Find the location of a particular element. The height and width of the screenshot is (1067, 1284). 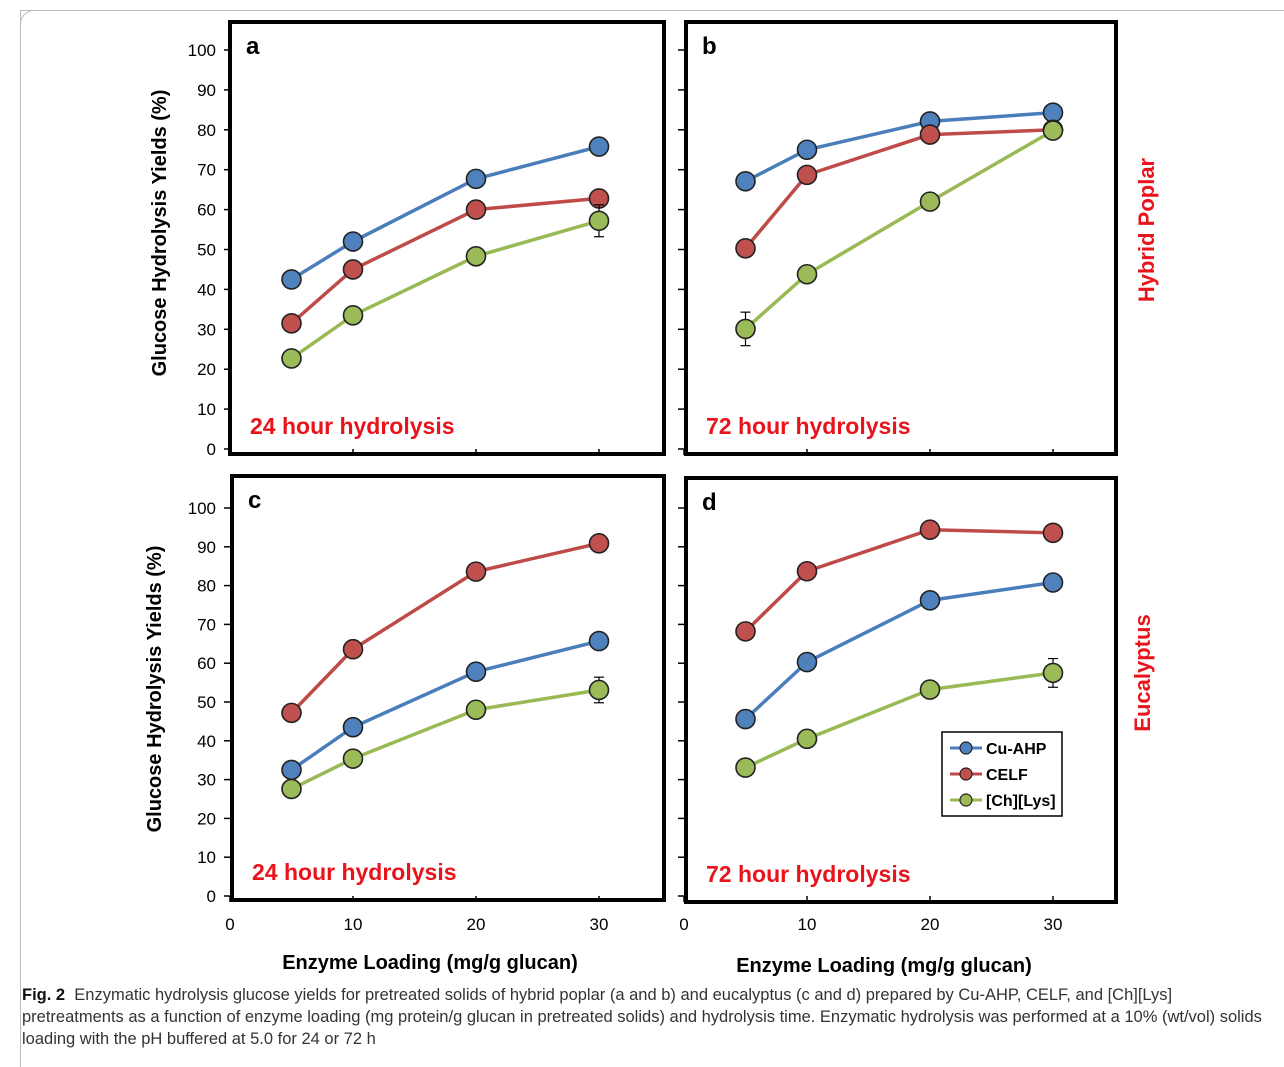

x-tick-label-d-0: 0 is located at coordinates (683, 924).